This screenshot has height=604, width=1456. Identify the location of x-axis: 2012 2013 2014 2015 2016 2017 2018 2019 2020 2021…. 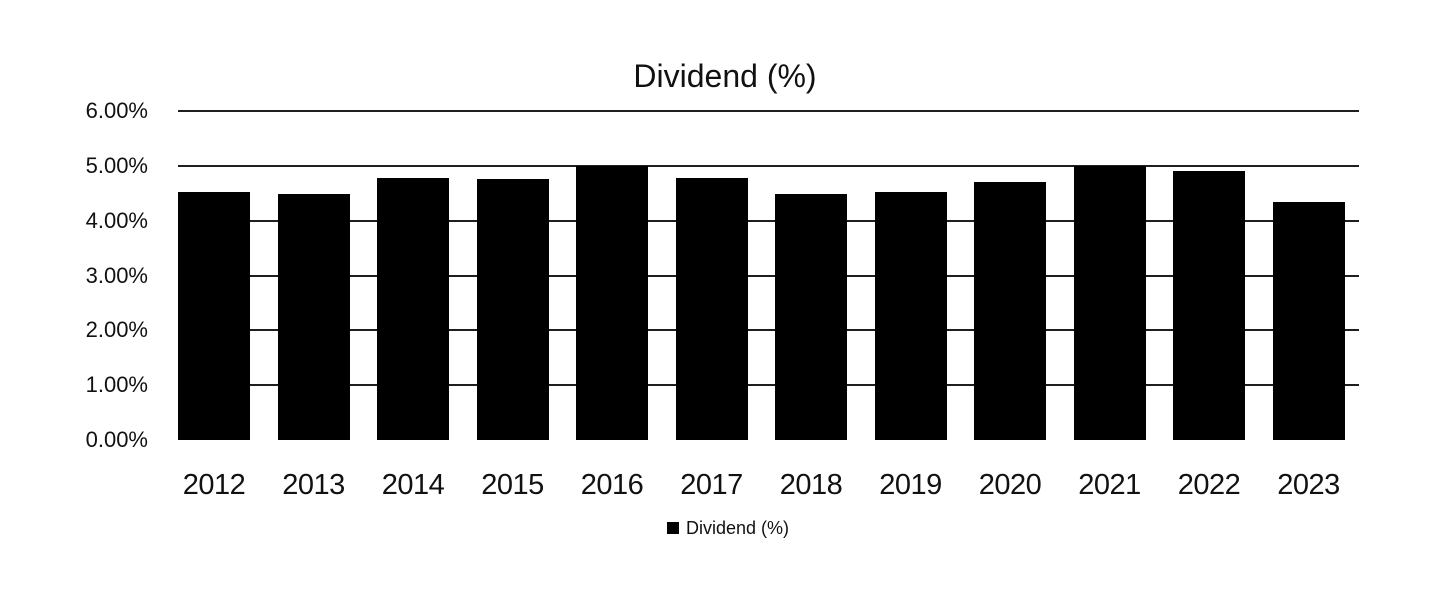
(768, 488).